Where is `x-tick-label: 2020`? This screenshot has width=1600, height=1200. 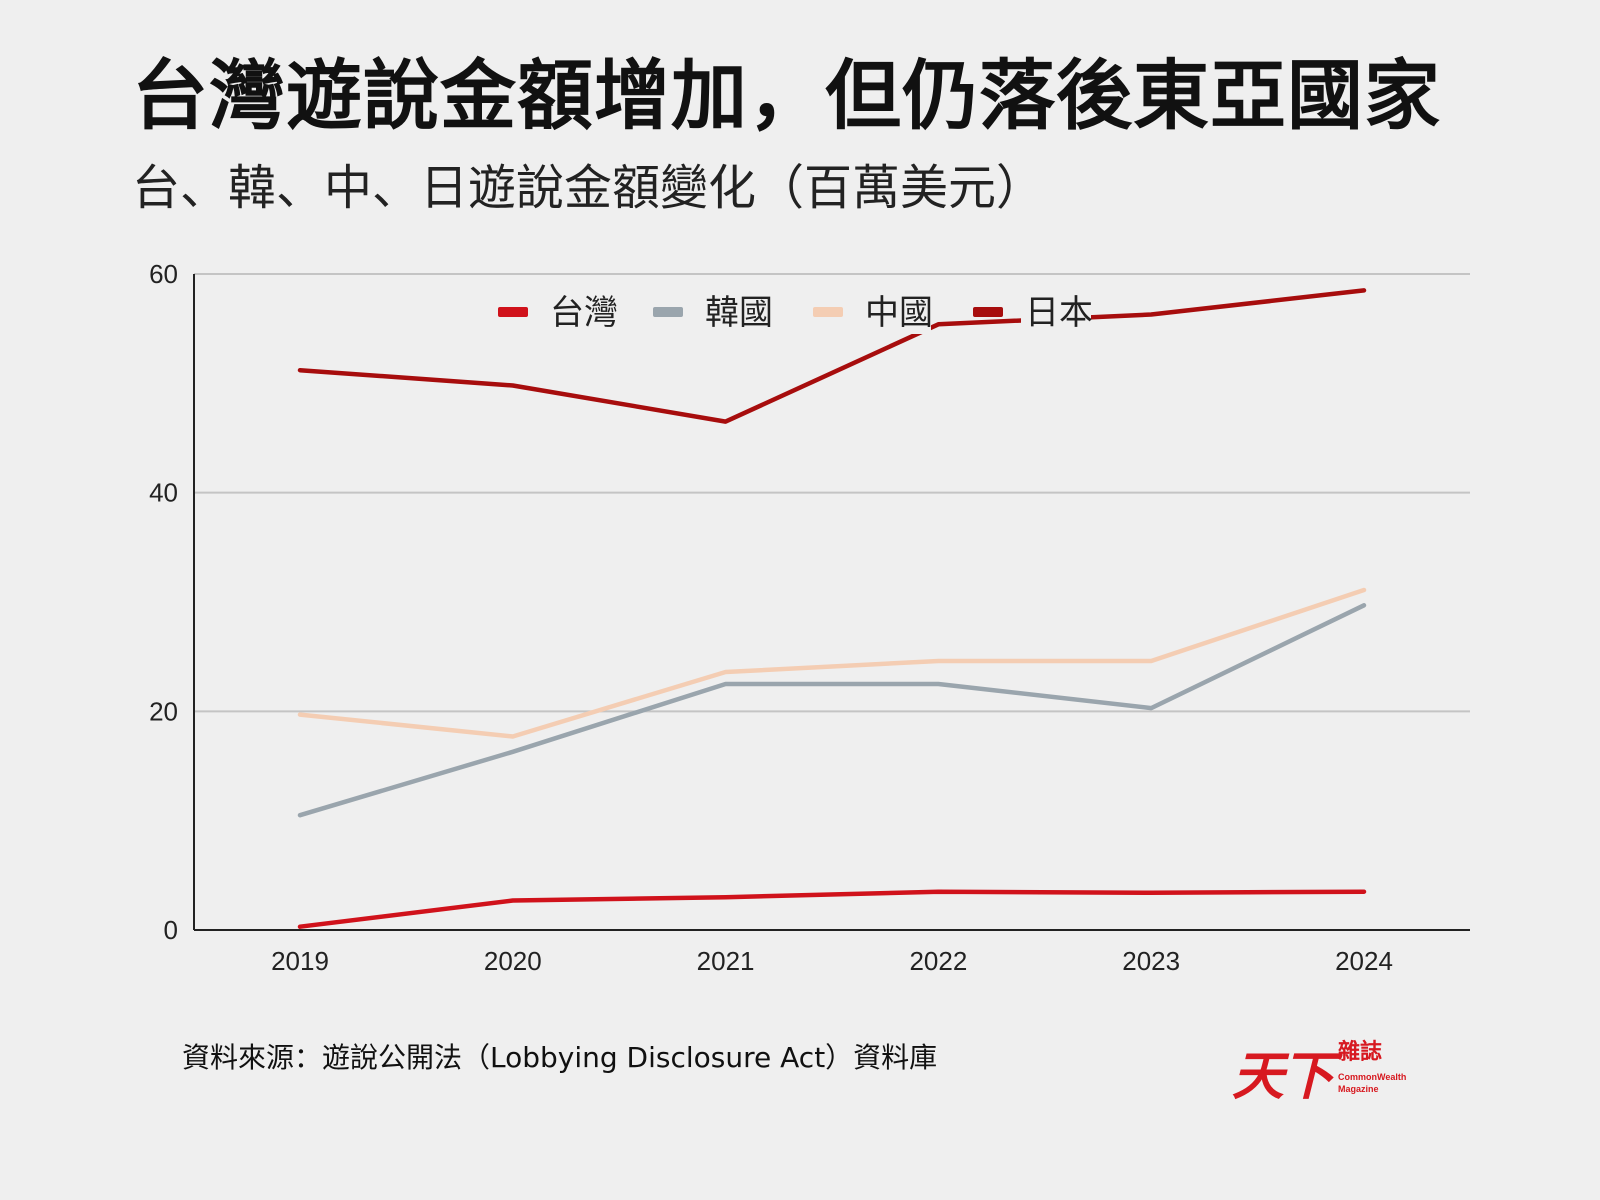
x-tick-label: 2020 is located at coordinates (513, 961).